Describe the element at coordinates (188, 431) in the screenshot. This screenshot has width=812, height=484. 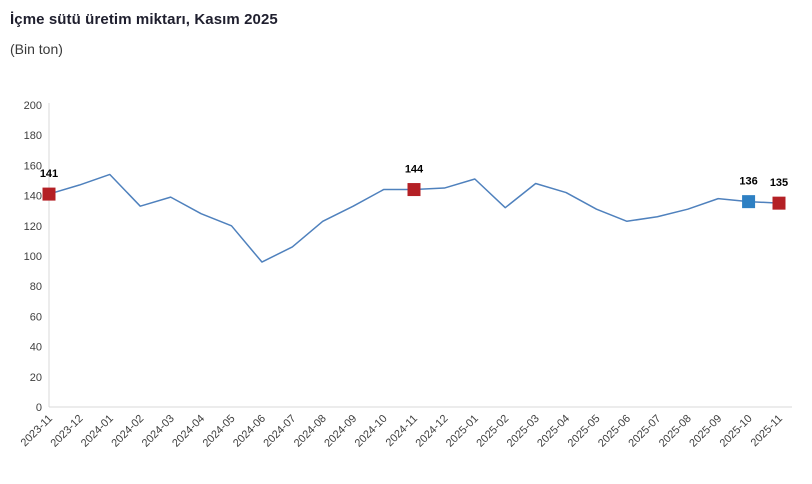
I see `x-tick-label: 2024-04` at that location.